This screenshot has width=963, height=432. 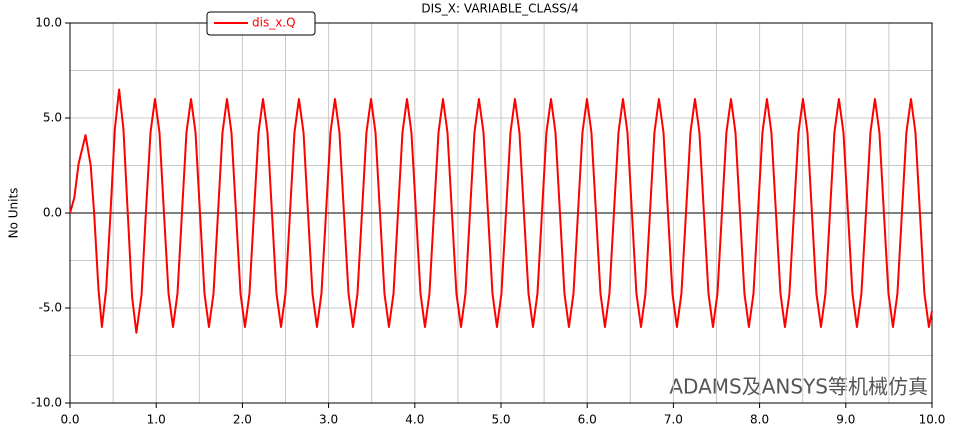 I want to click on y-tick-label: -10.0, so click(x=46, y=403).